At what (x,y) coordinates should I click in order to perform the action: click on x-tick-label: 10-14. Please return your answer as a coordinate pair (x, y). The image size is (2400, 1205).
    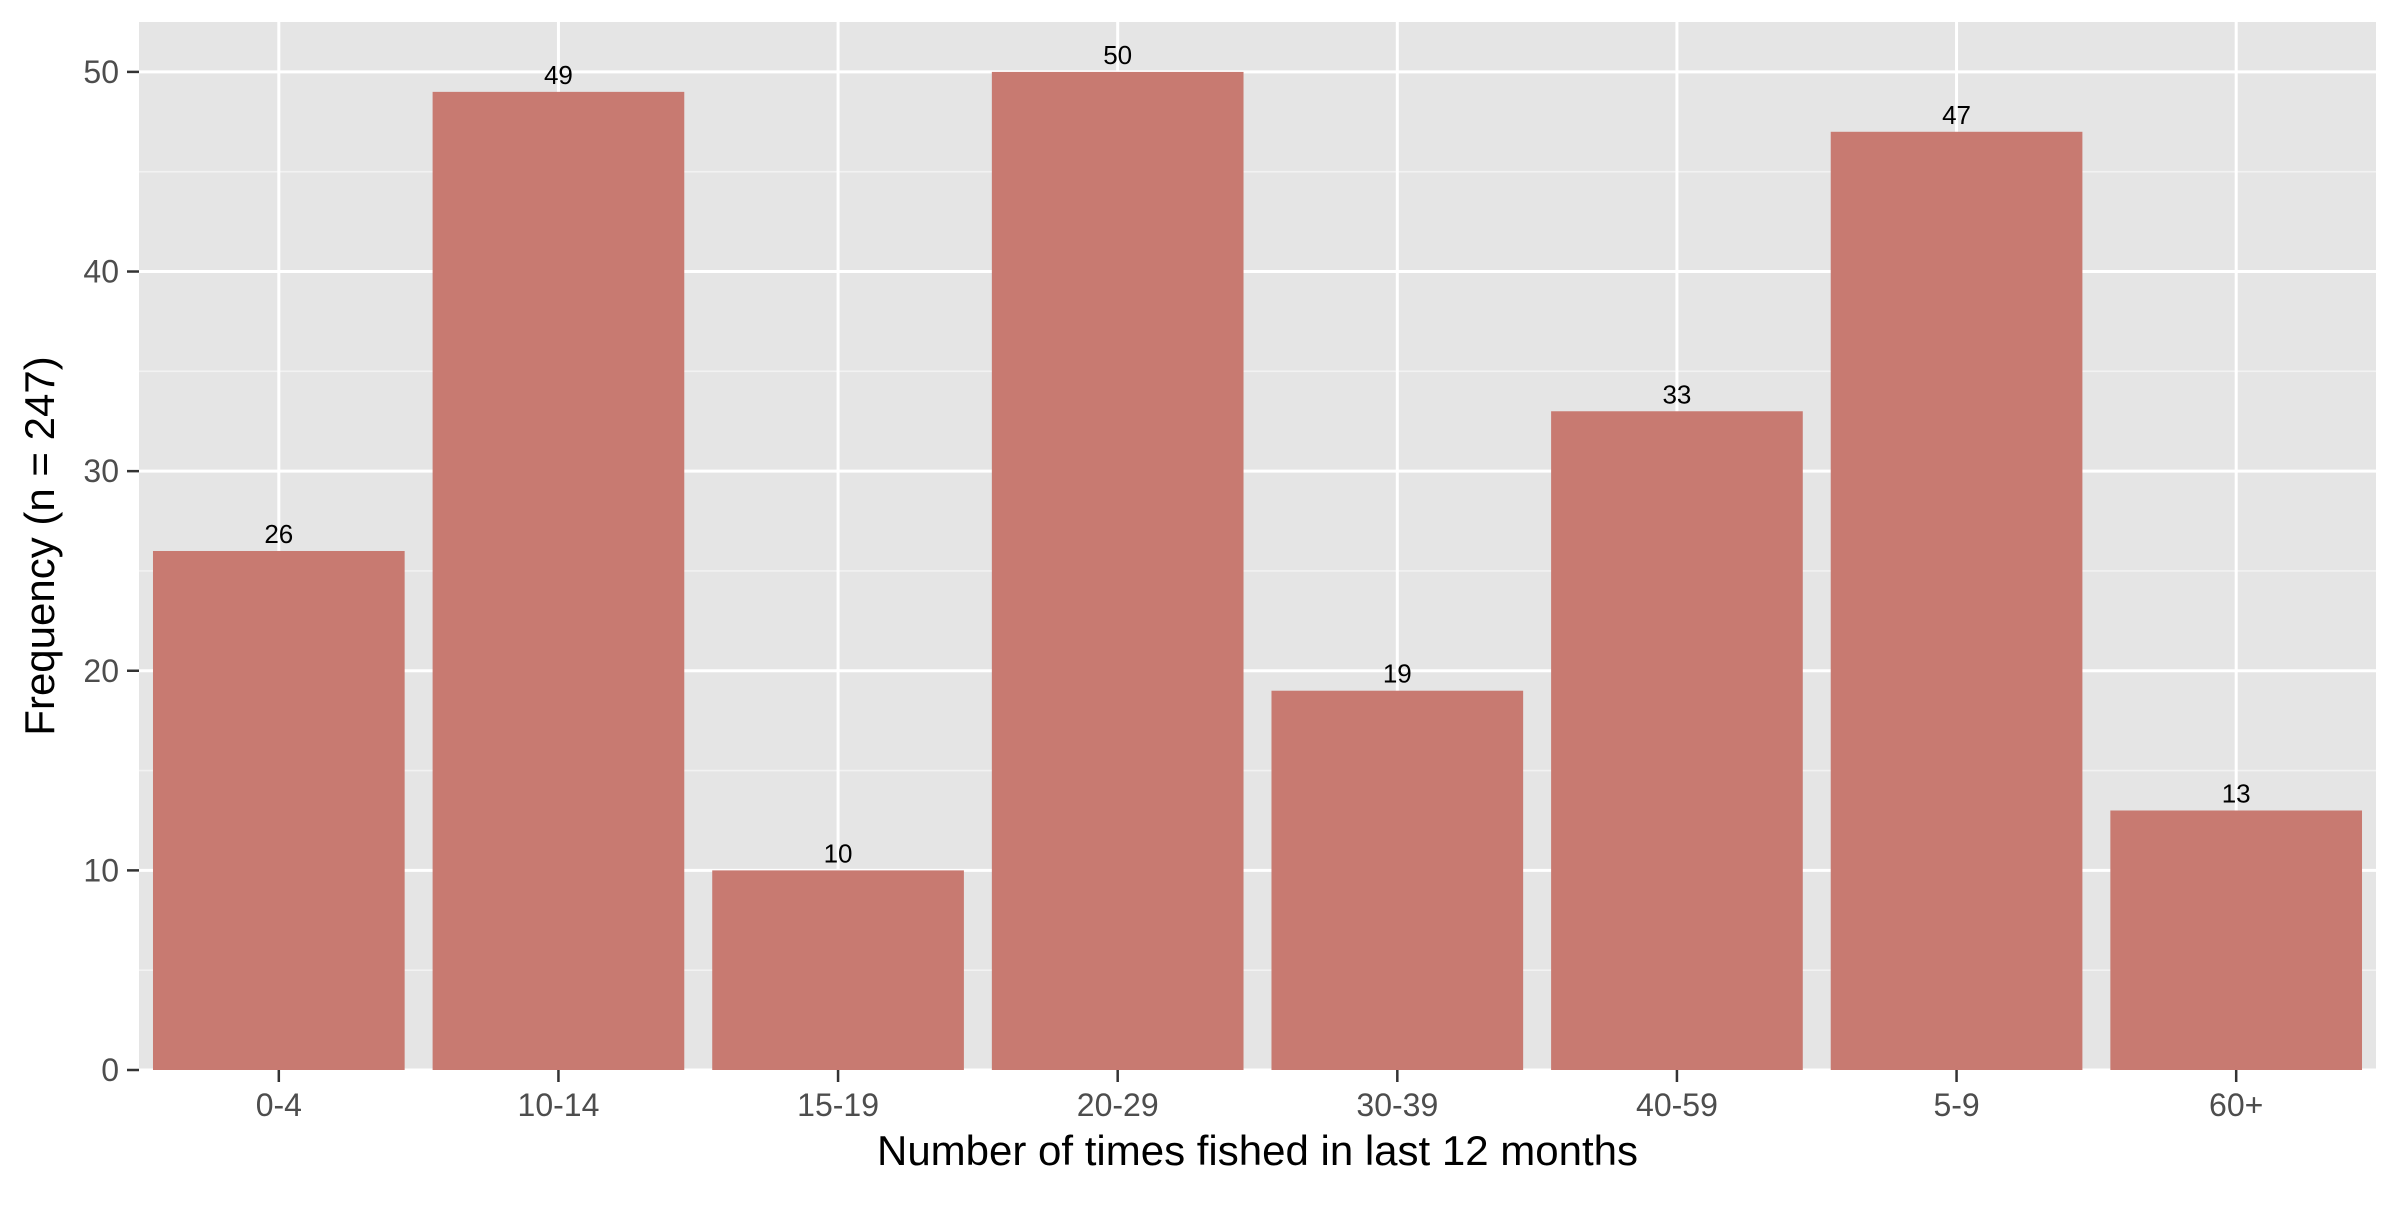
    Looking at the image, I should click on (559, 1105).